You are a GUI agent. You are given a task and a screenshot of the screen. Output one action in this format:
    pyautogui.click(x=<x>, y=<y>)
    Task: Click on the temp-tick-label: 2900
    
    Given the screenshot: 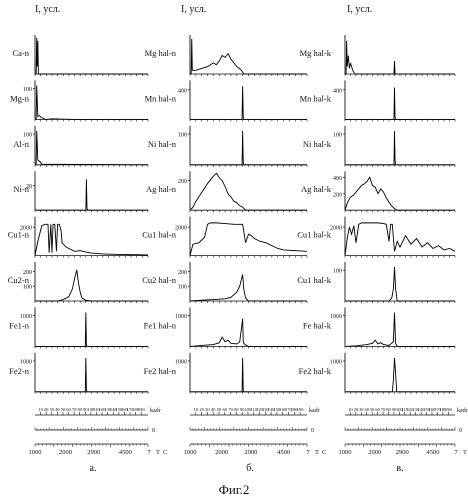 What is the action you would take?
    pyautogui.click(x=250, y=452)
    